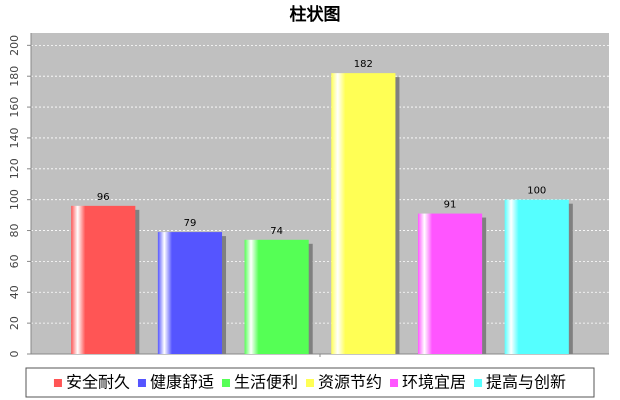  Describe the element at coordinates (14, 107) in the screenshot. I see `y-tick-label: 160` at that location.